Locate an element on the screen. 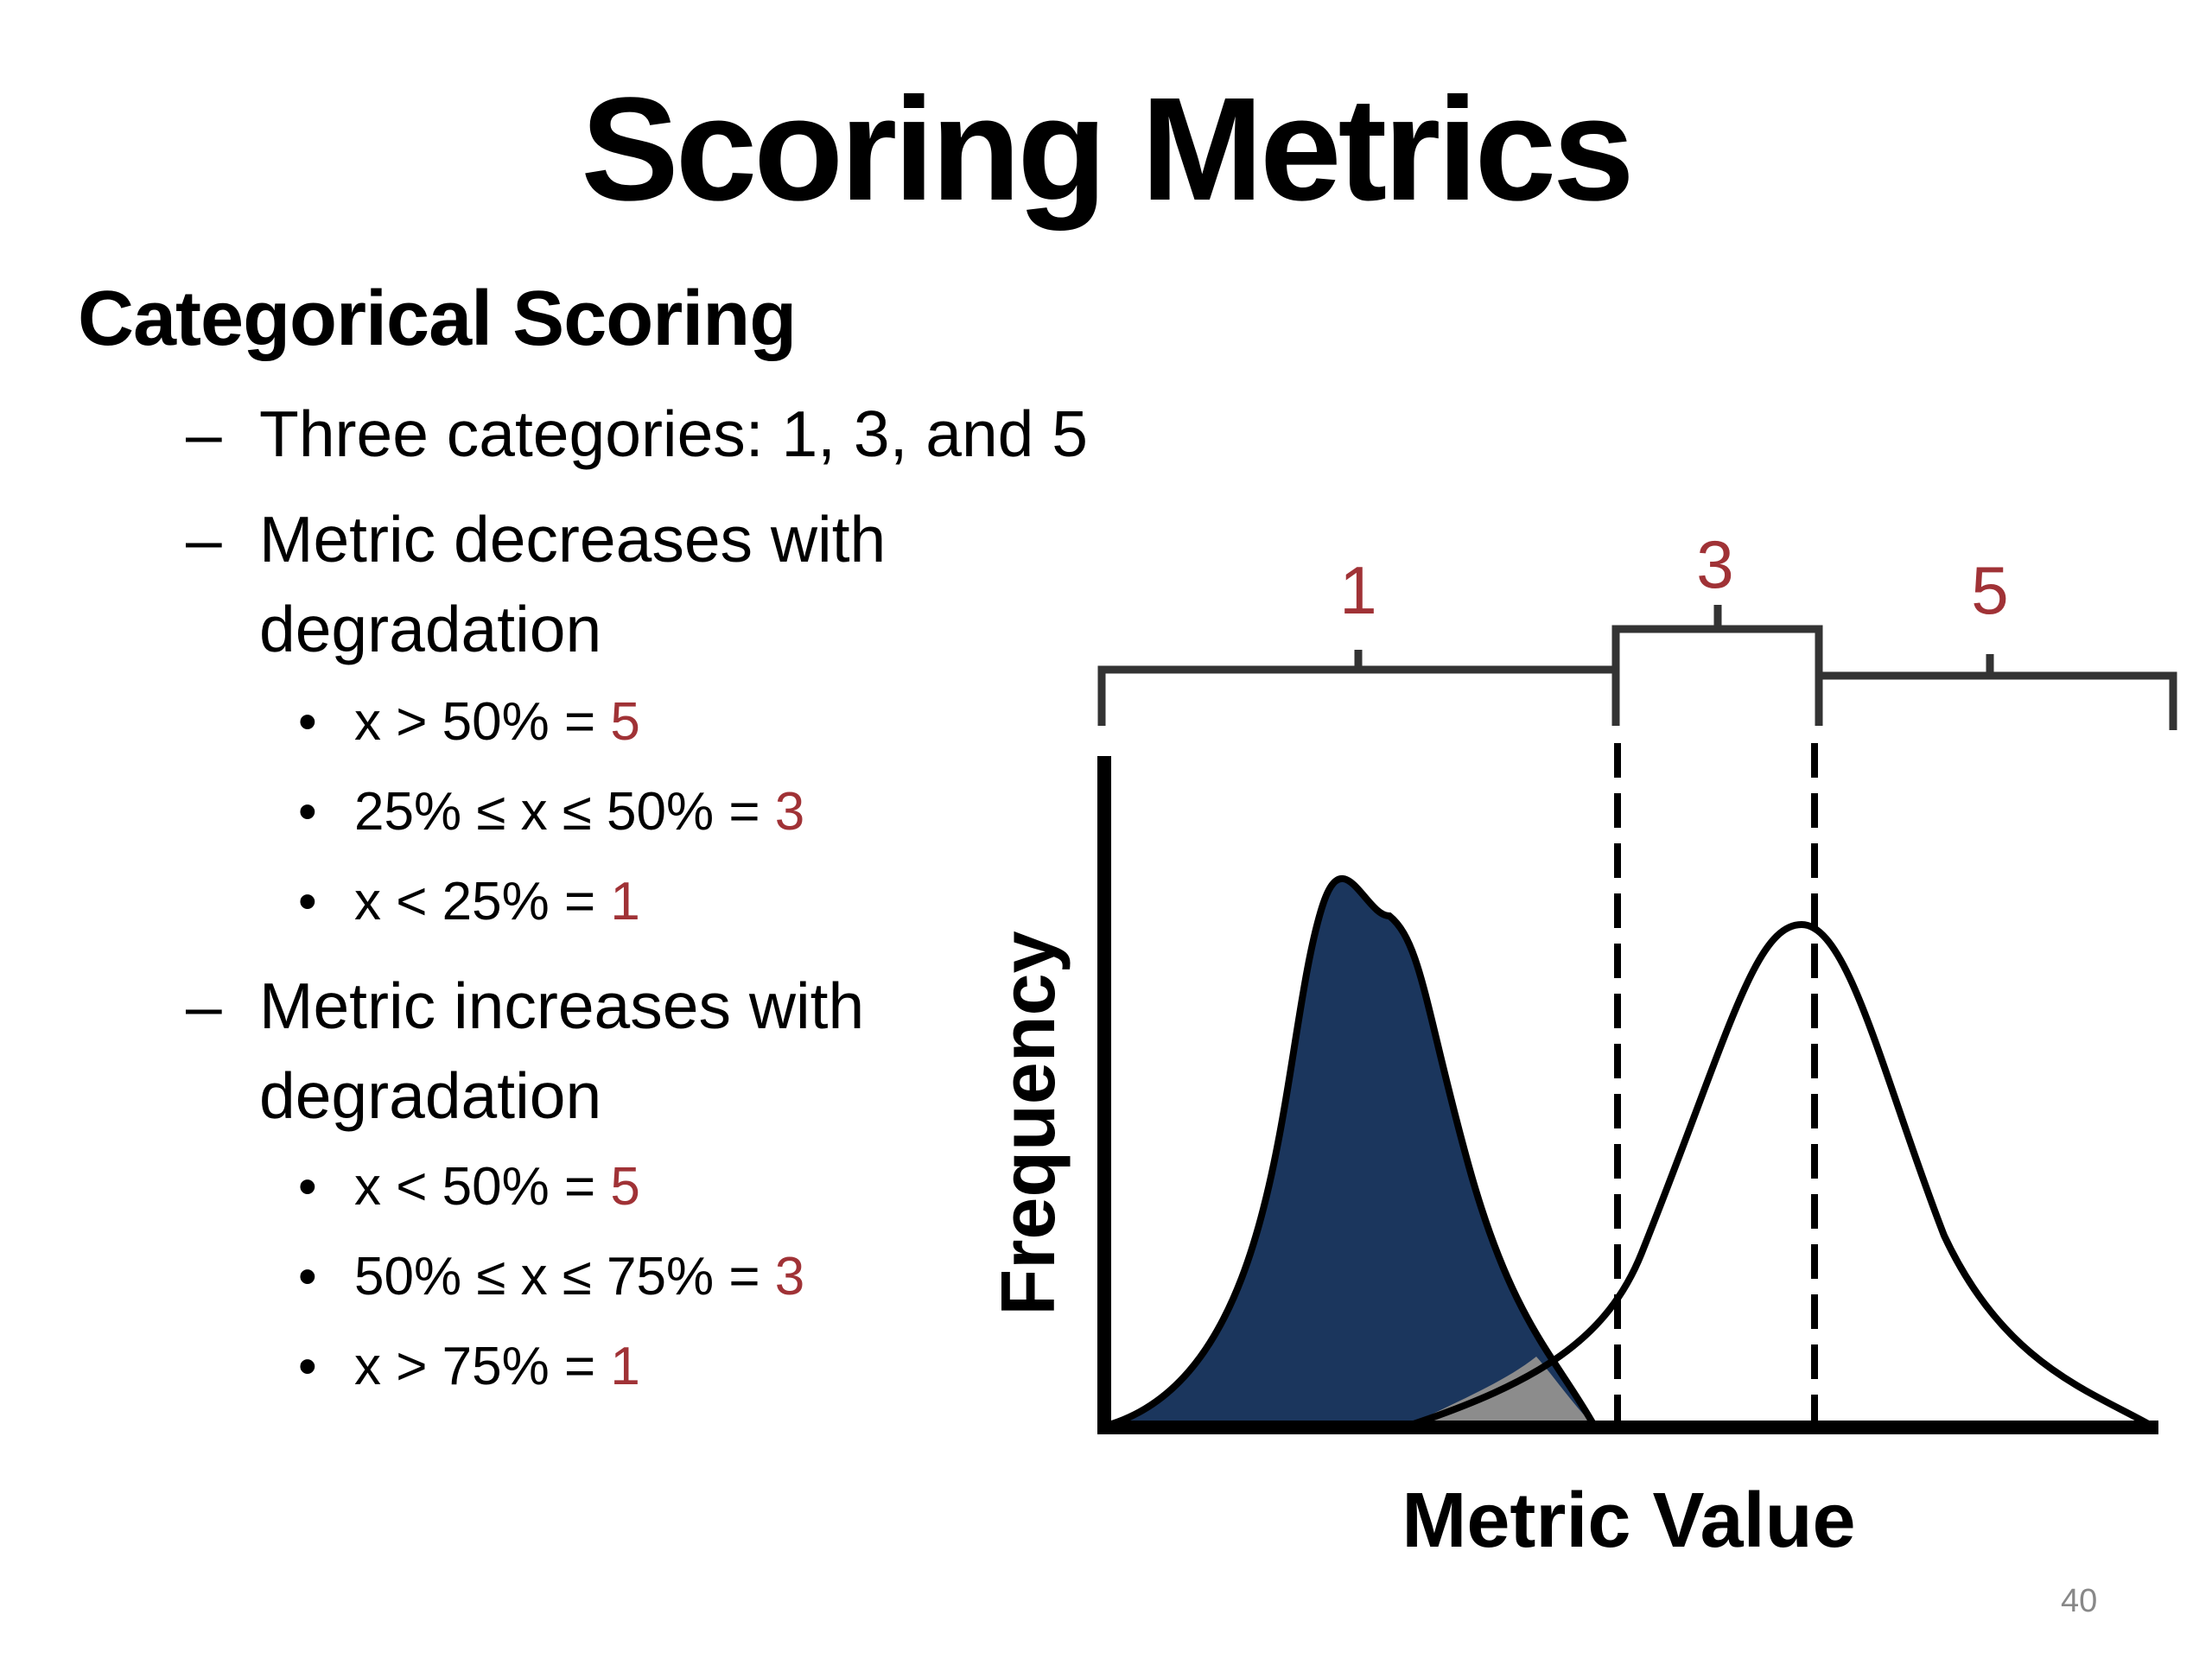 The image size is (2212, 1659). x-axis-label: Metric Value is located at coordinates (1628, 1521).